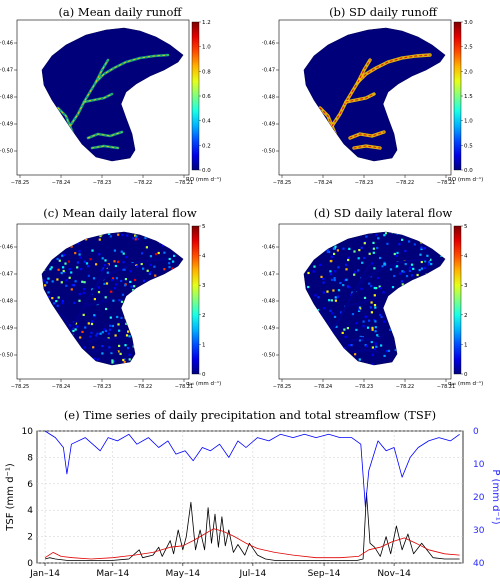 Image resolution: width=500 pixels, height=588 pixels. I want to click on tsf-series-black, so click(252, 526).